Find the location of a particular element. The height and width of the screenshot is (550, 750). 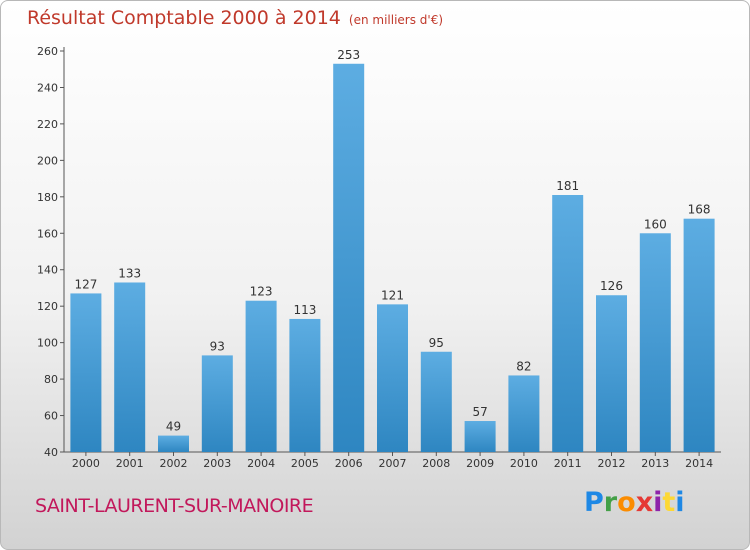

data-label: 49 is located at coordinates (173, 427).